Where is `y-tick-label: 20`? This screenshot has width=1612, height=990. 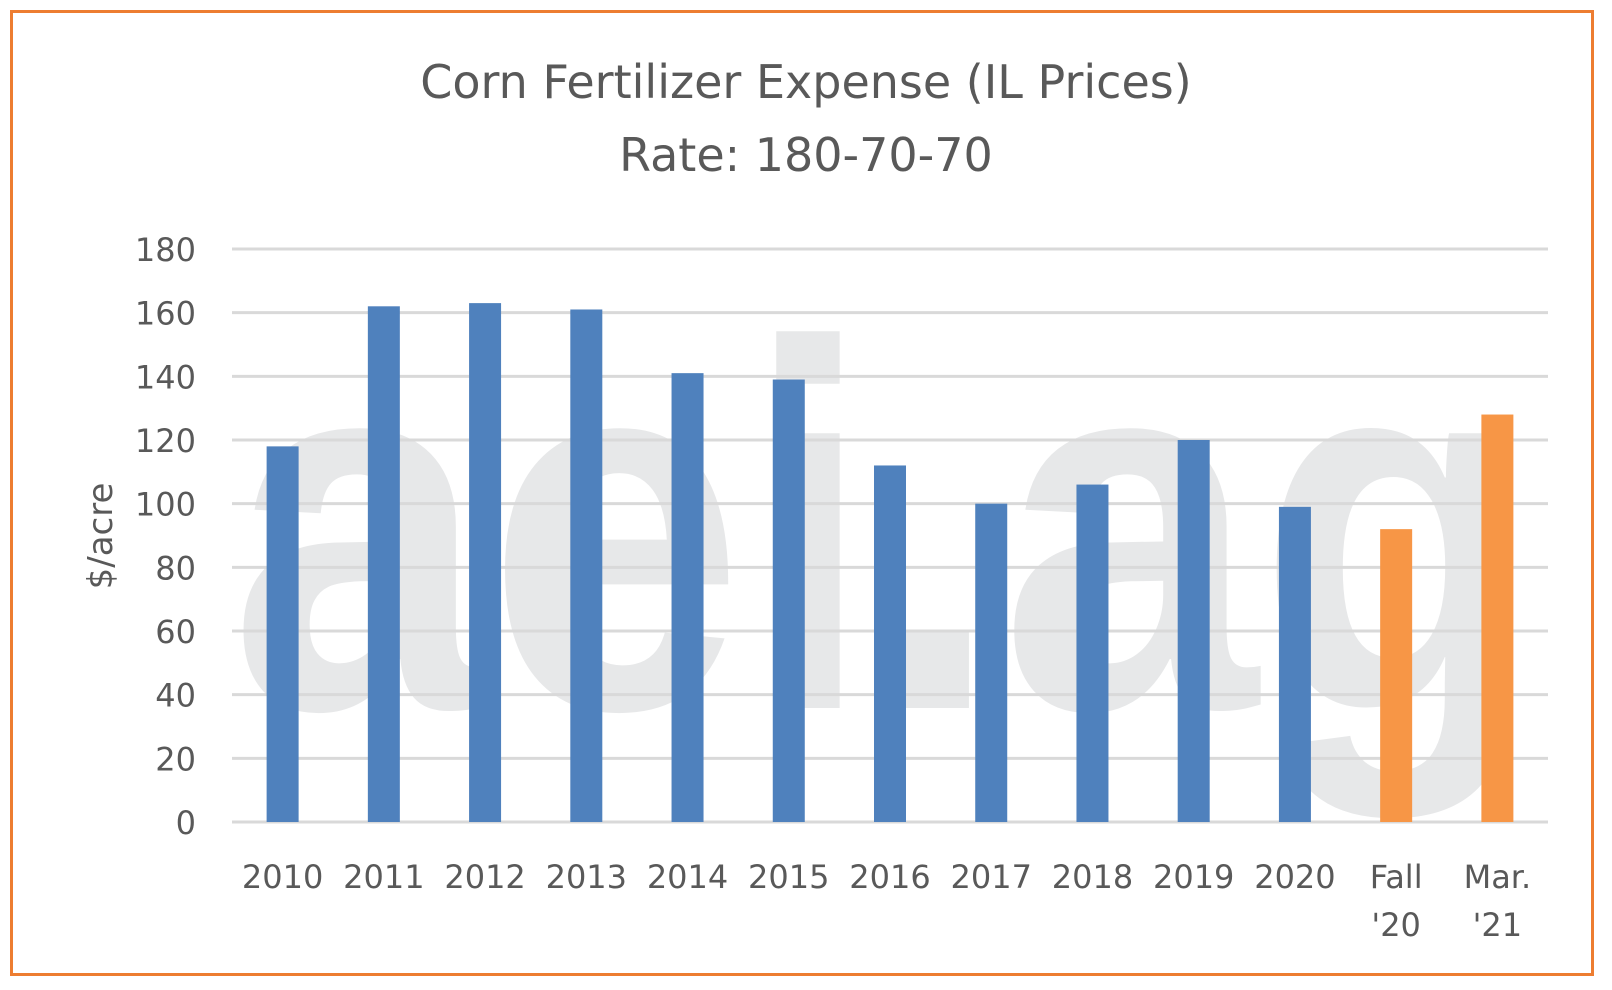 y-tick-label: 20 is located at coordinates (175, 759).